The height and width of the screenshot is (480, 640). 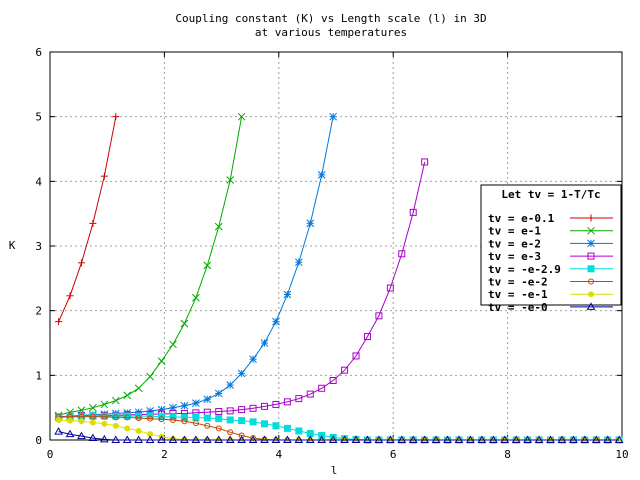 What do you see at coordinates (550, 231) in the screenshot?
I see `legend-entry: tv = e-1` at bounding box center [550, 231].